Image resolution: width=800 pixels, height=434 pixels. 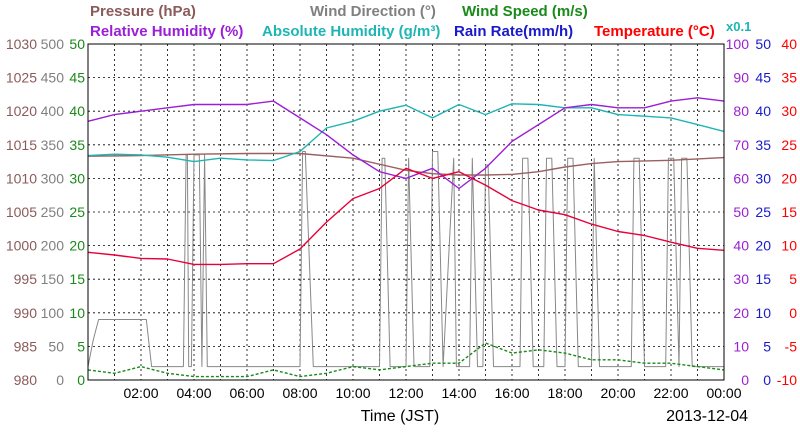 I want to click on date-label: 2013-12-04, so click(x=707, y=416).